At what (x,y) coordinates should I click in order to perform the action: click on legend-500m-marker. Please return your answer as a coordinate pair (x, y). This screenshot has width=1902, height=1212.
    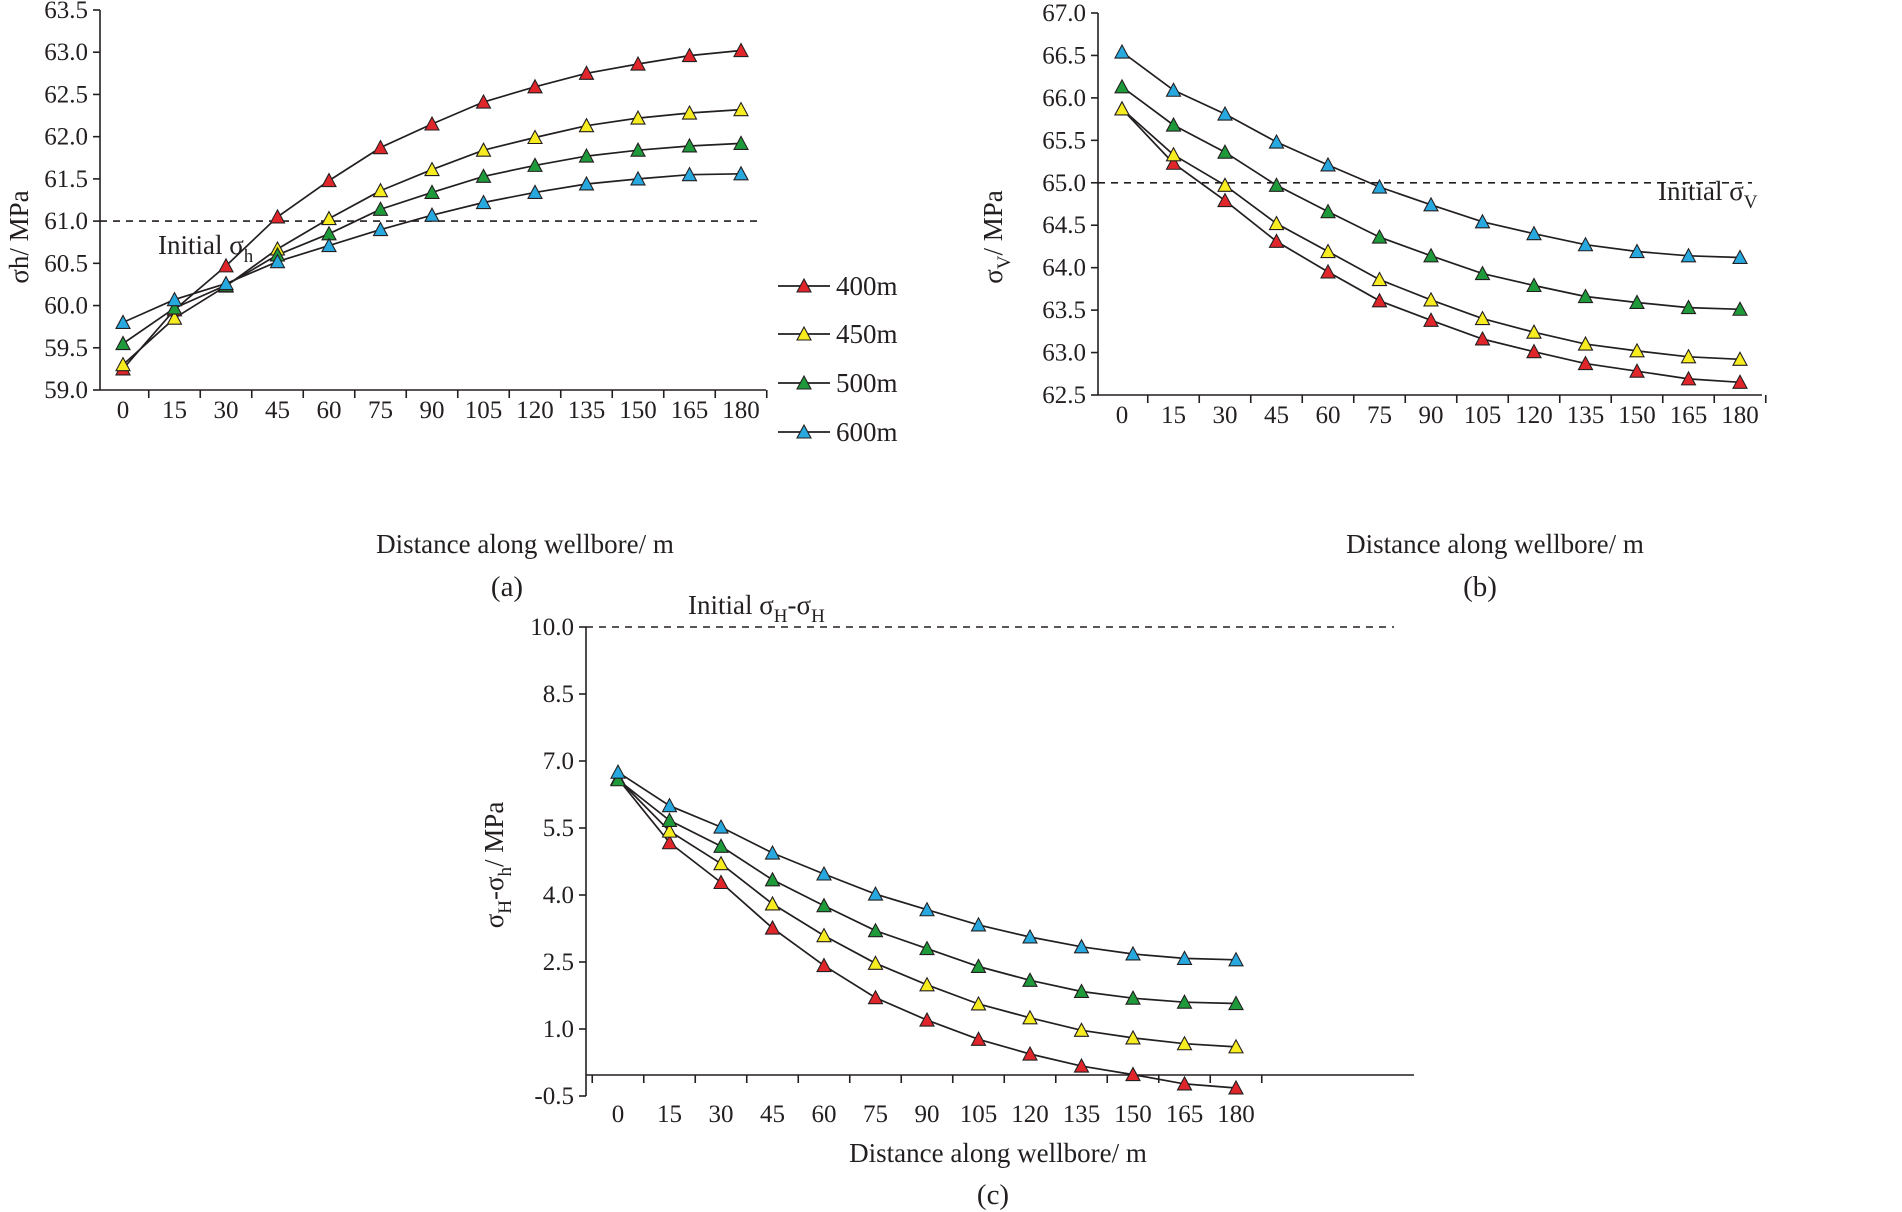
    Looking at the image, I should click on (804, 382).